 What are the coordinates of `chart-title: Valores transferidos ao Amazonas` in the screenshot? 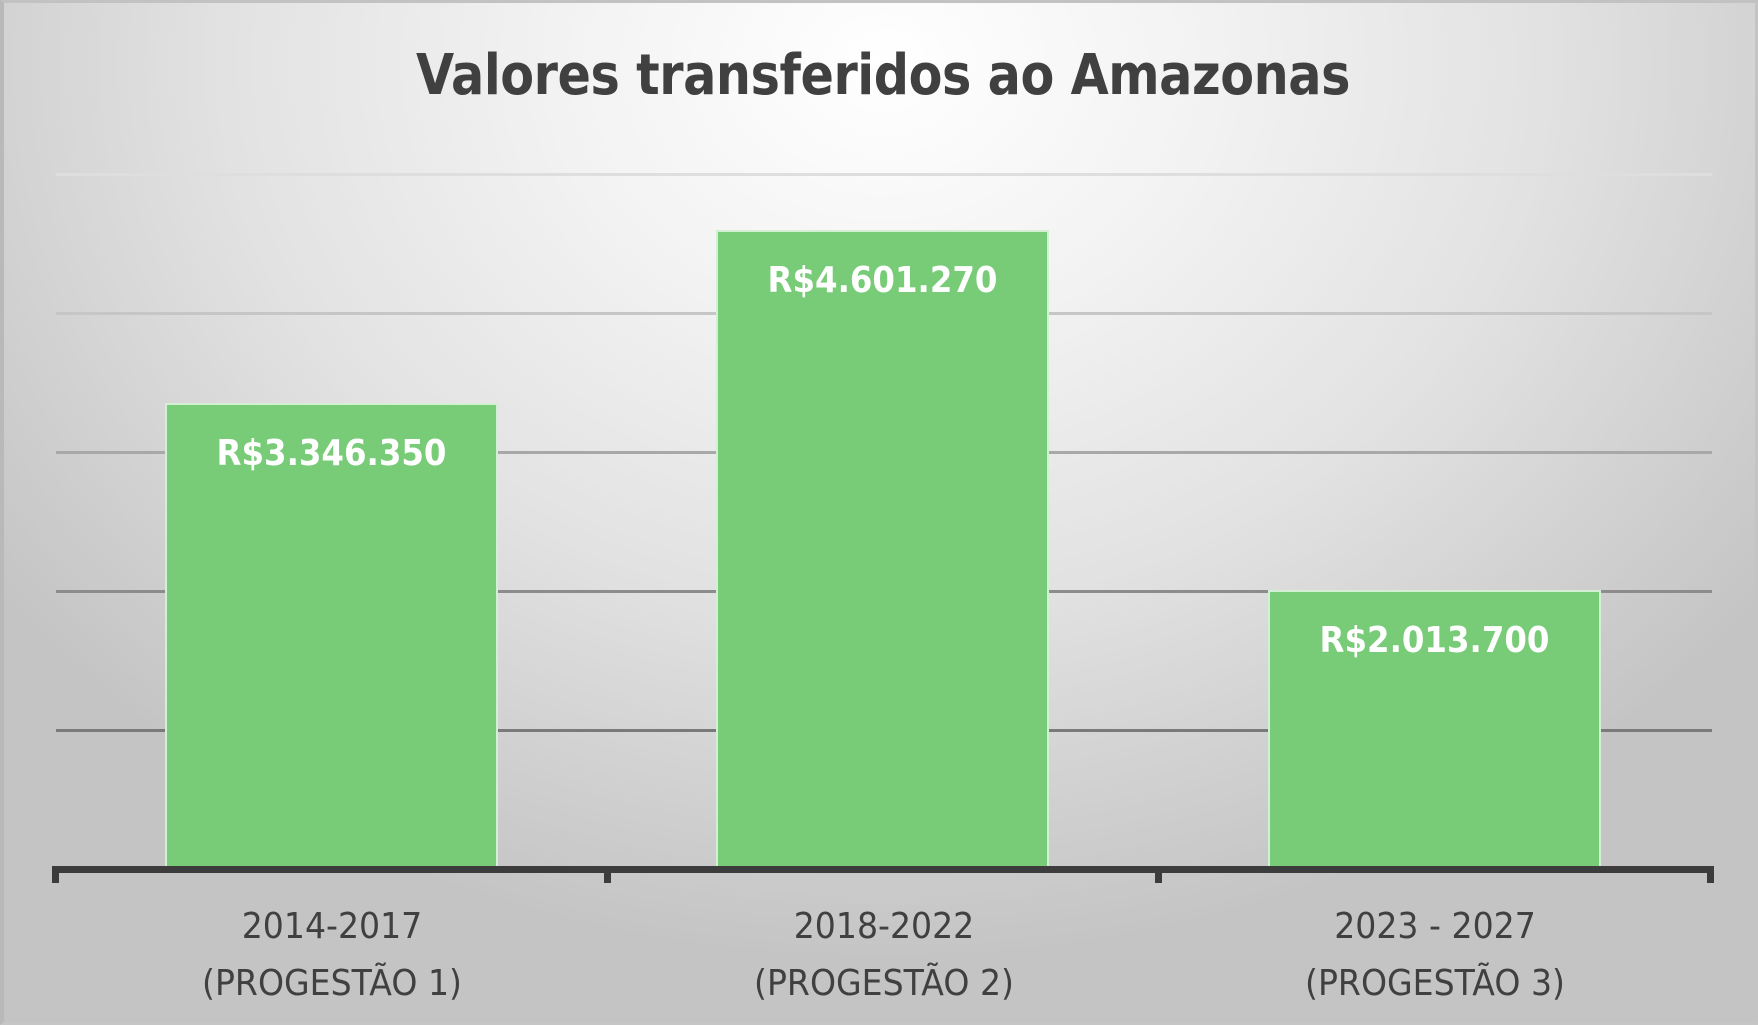 It's located at (883, 75).